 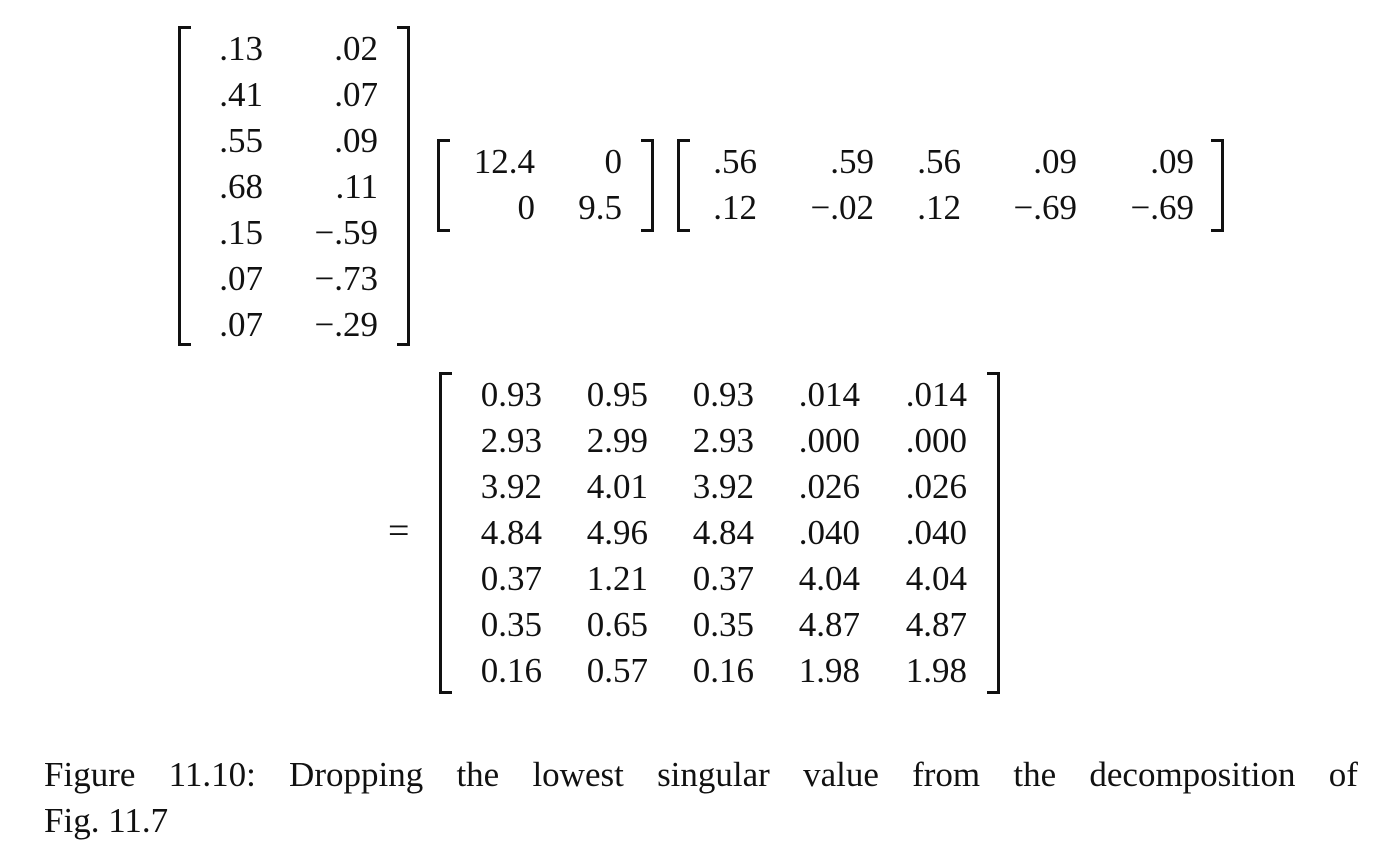 What do you see at coordinates (578, 774) in the screenshot?
I see `caption-word: lowest` at bounding box center [578, 774].